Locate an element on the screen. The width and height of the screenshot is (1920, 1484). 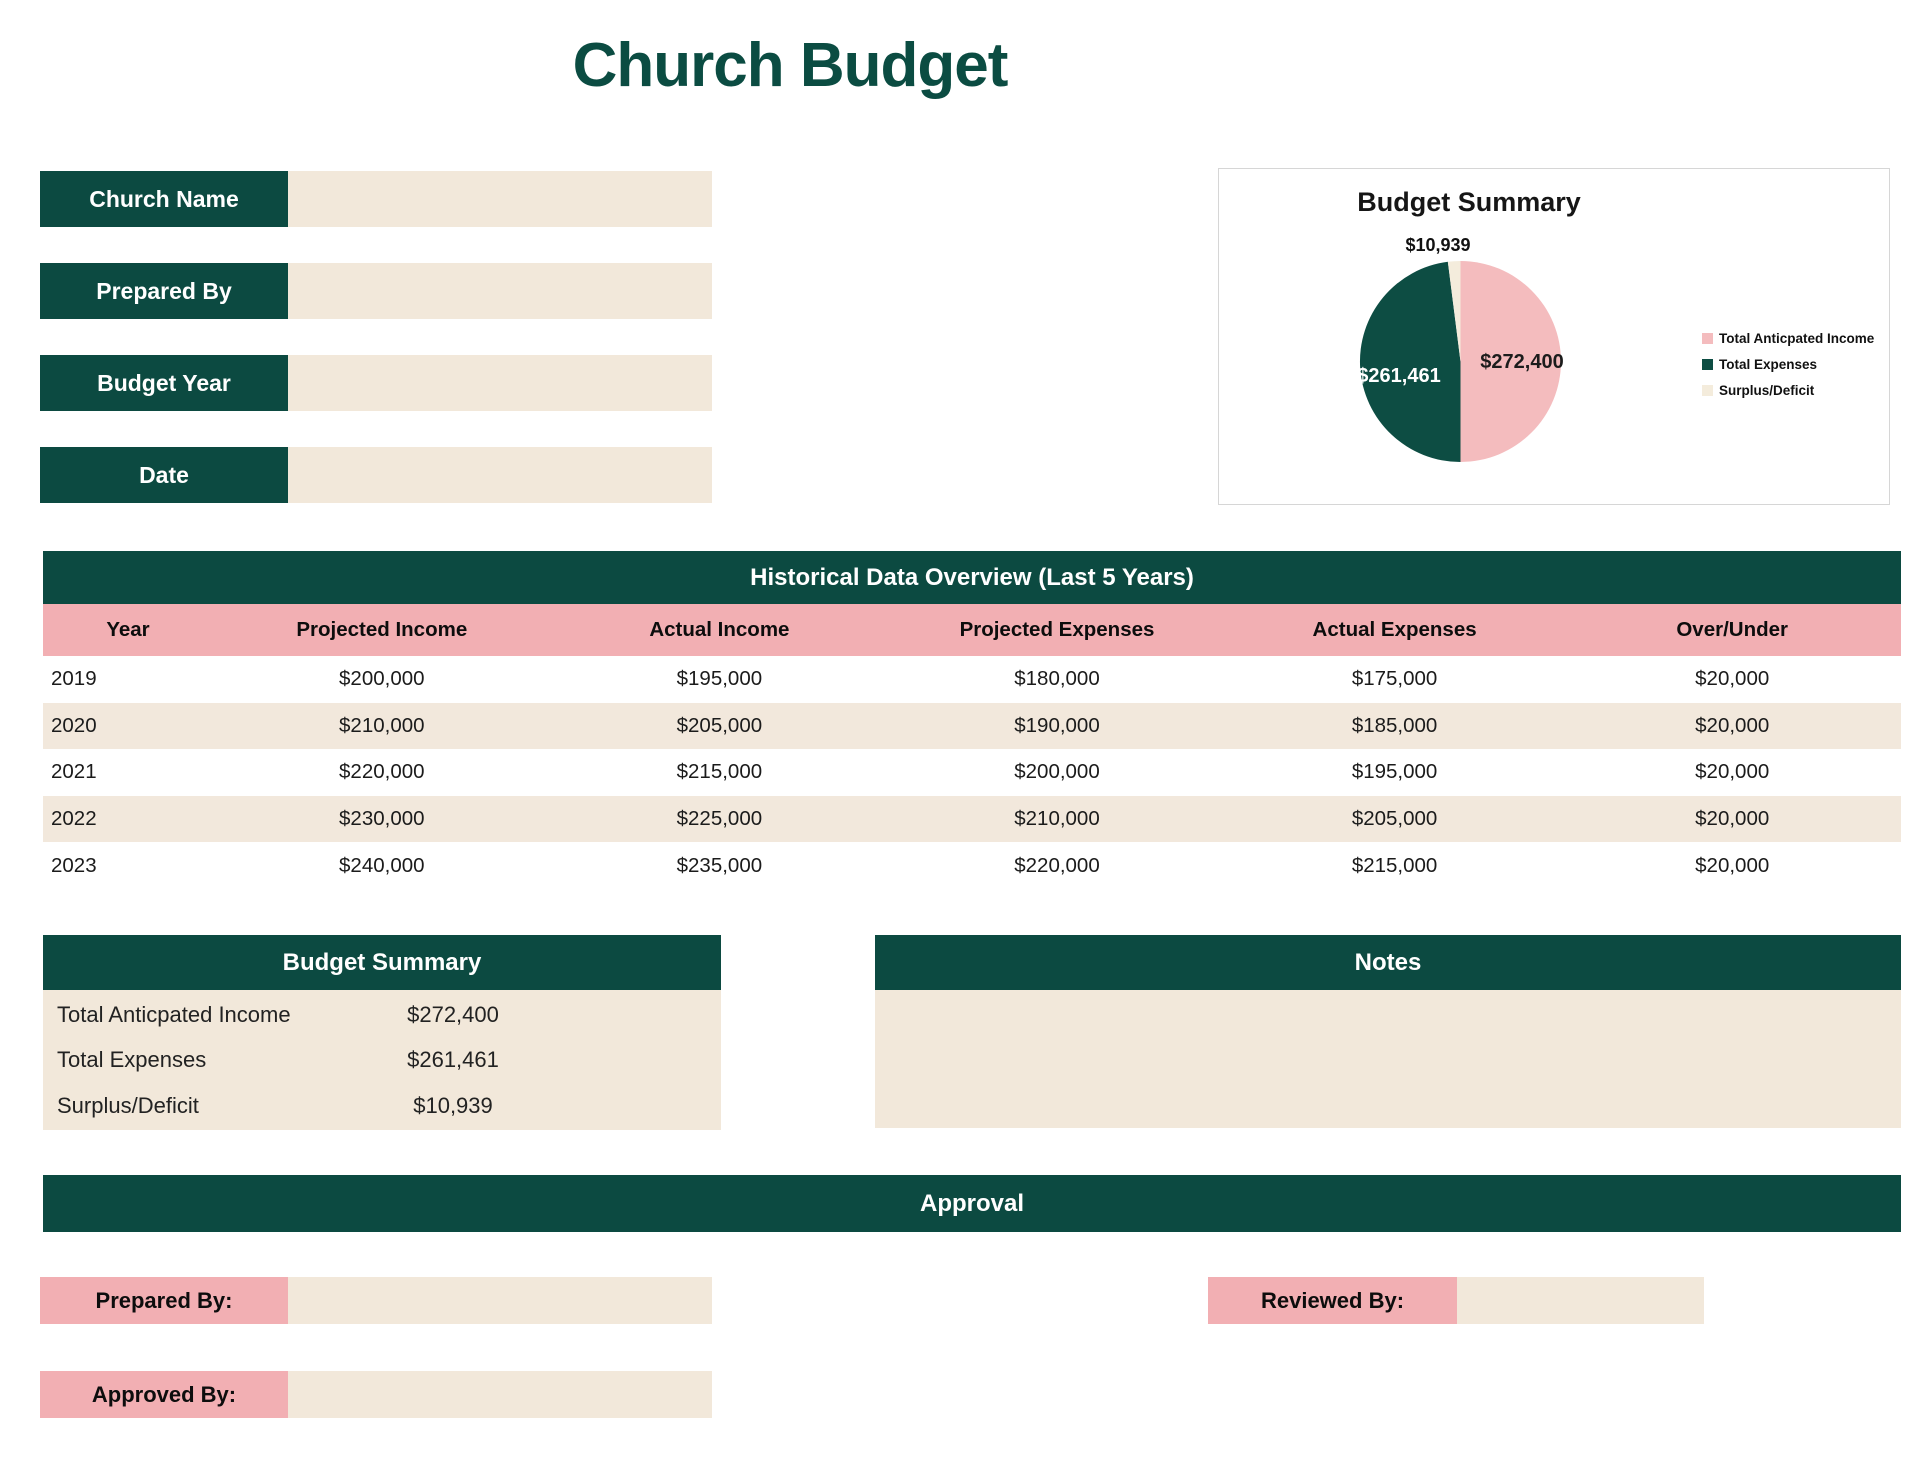
cell-year: 2020 is located at coordinates (74, 725).